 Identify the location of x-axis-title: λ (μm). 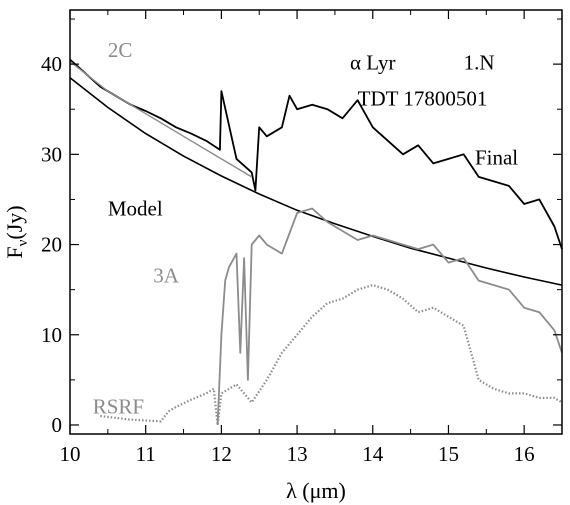
(316, 490).